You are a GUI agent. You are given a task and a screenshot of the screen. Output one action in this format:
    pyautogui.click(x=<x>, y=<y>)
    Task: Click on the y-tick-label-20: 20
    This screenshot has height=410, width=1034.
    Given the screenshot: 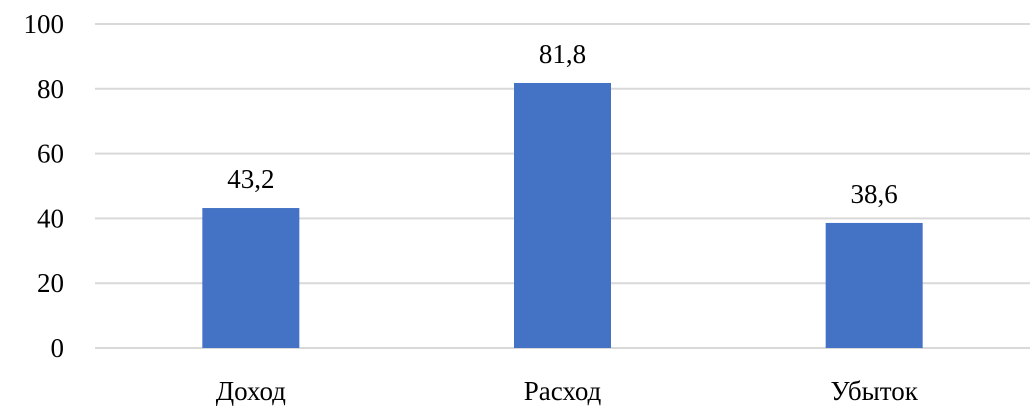 What is the action you would take?
    pyautogui.click(x=50, y=283)
    